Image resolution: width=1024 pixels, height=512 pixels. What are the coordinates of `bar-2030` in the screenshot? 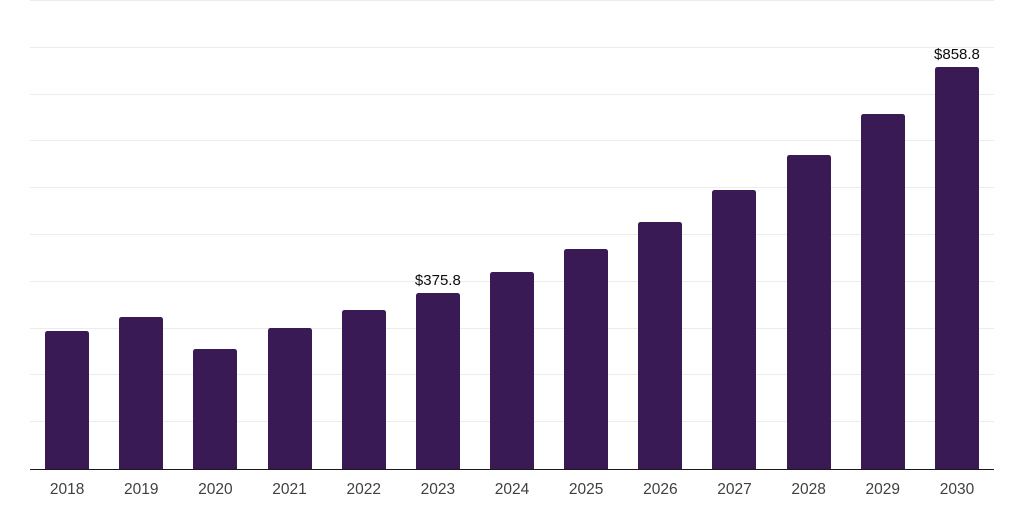 It's located at (956, 268).